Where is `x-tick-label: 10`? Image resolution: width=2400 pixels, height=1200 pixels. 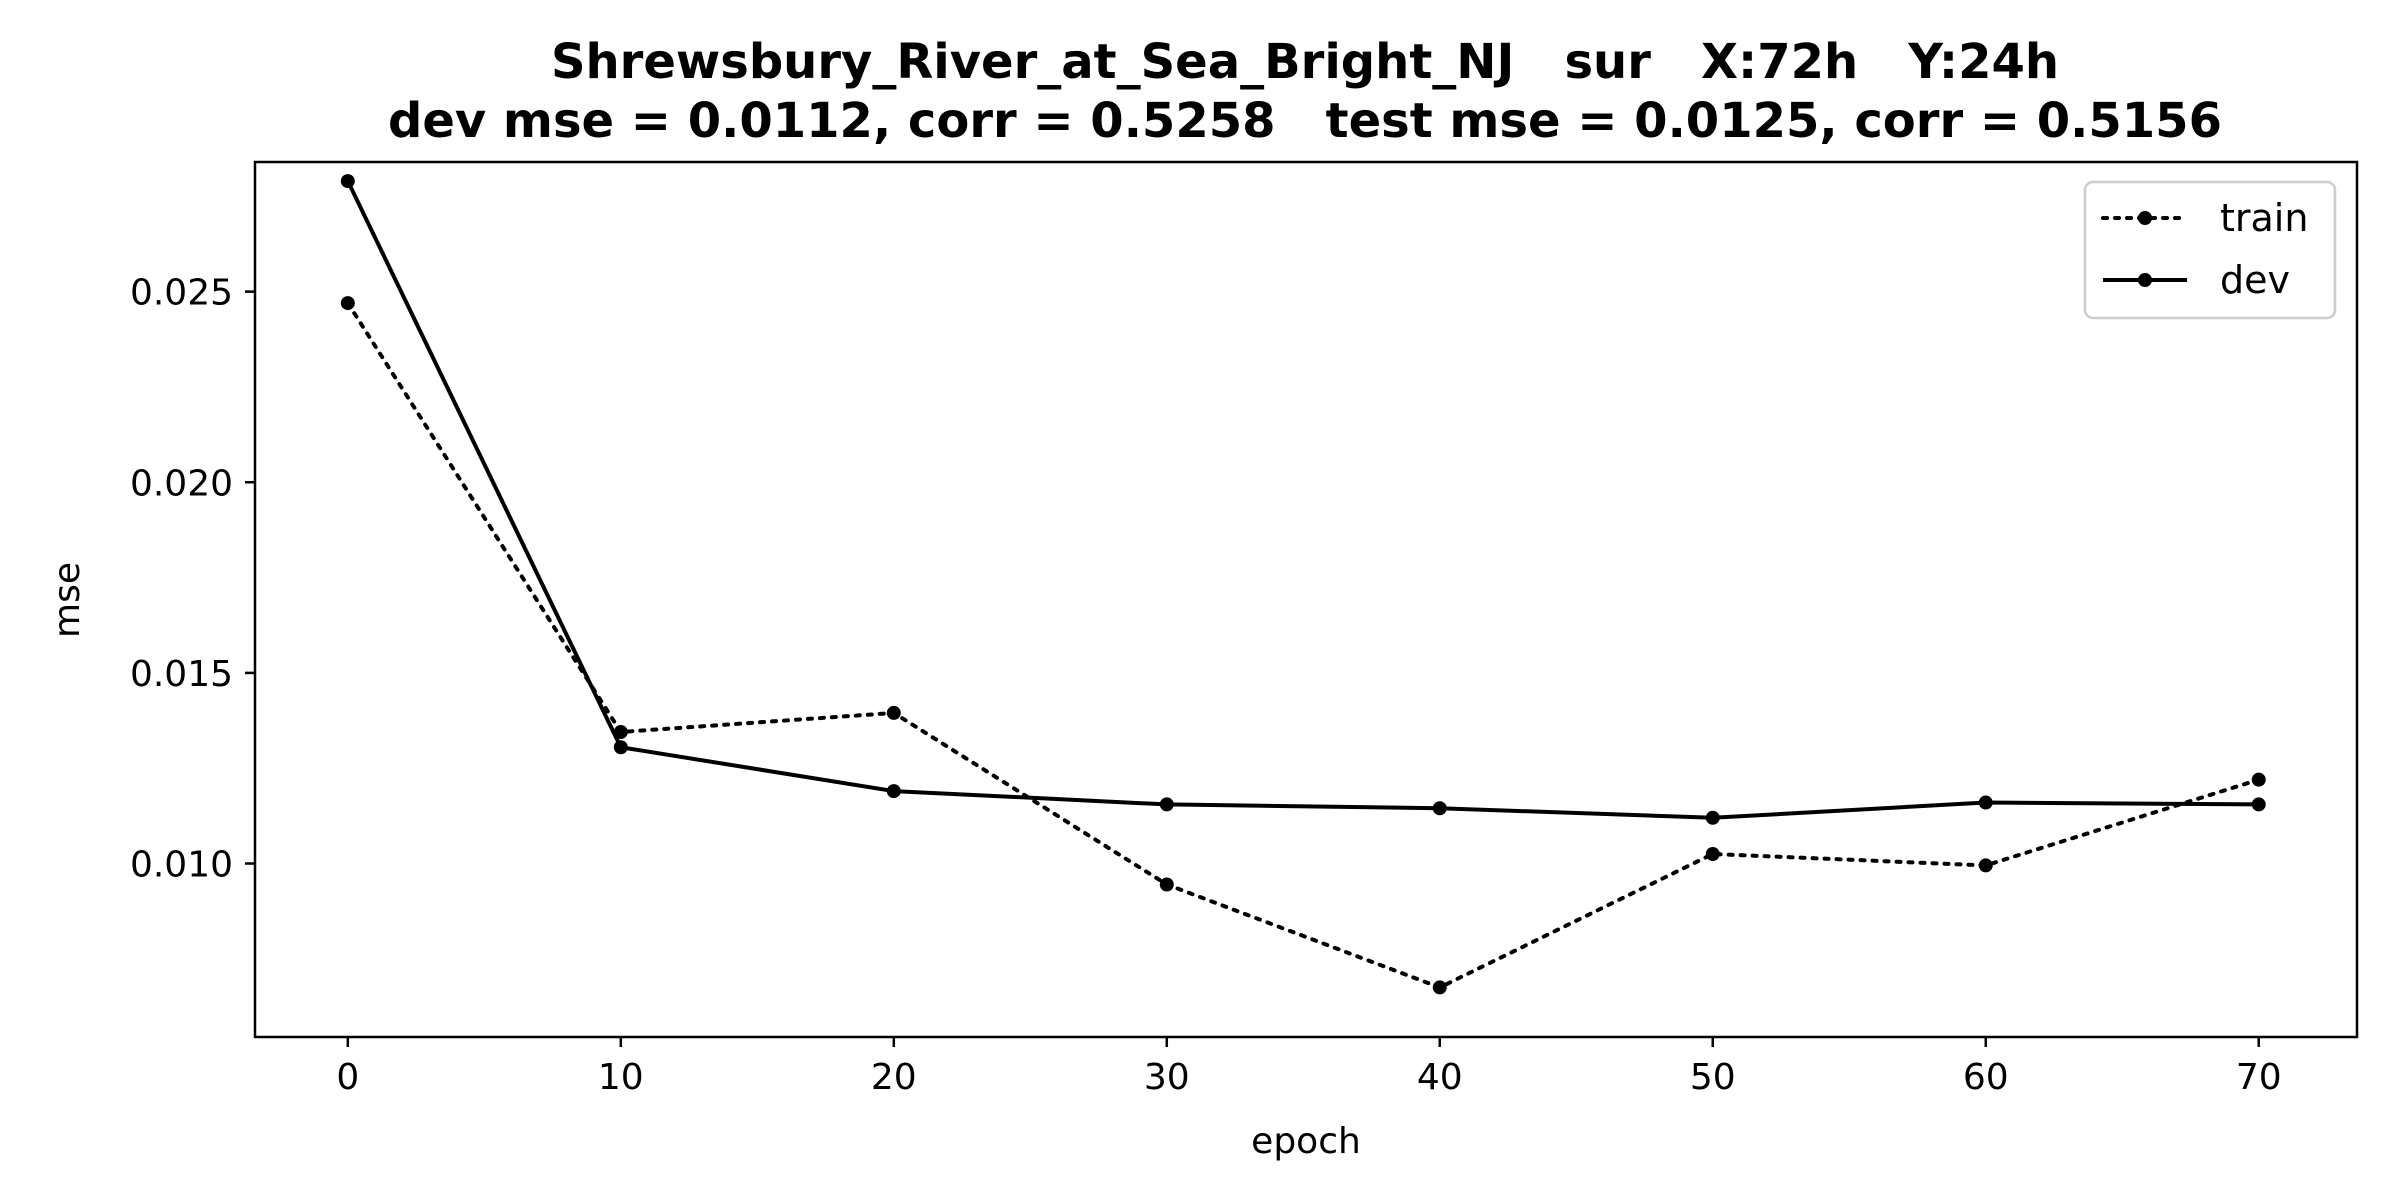 x-tick-label: 10 is located at coordinates (621, 1077).